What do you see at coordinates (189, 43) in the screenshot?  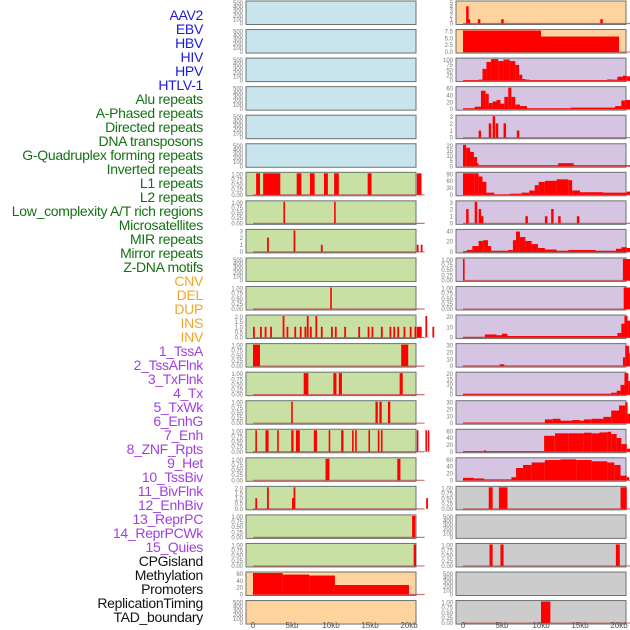 I see `track-label: HBV` at bounding box center [189, 43].